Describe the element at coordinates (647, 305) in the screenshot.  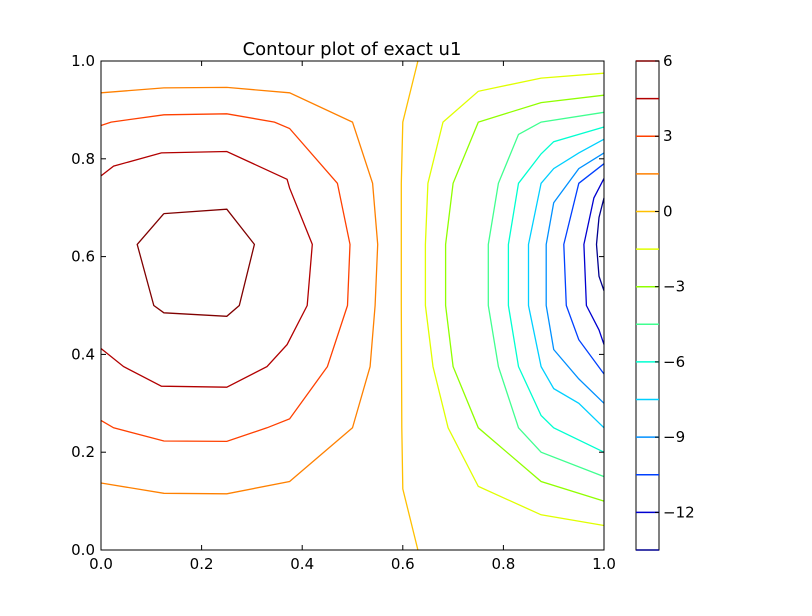
I see `colorbar-frame` at that location.